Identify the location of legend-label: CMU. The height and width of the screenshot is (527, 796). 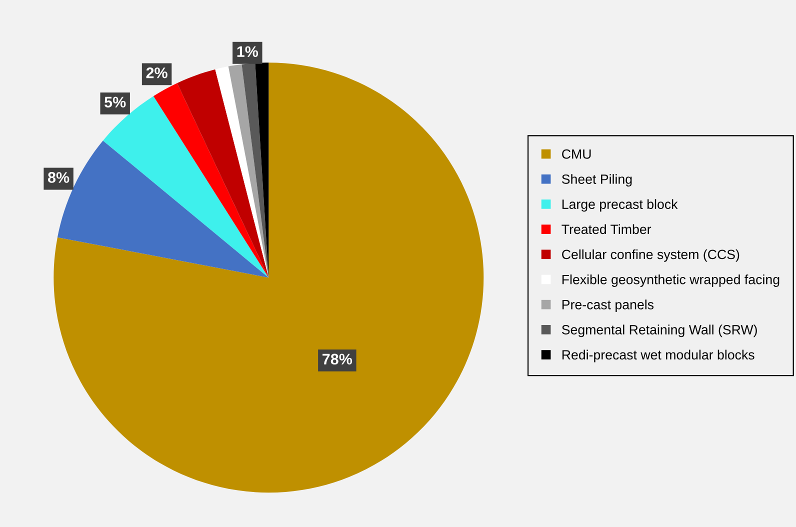
(576, 154).